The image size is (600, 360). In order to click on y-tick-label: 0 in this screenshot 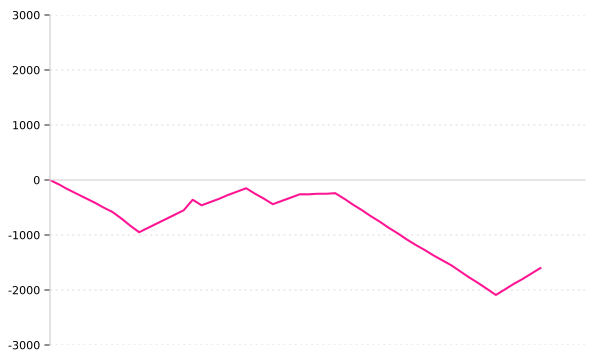, I will do `click(37, 180)`.